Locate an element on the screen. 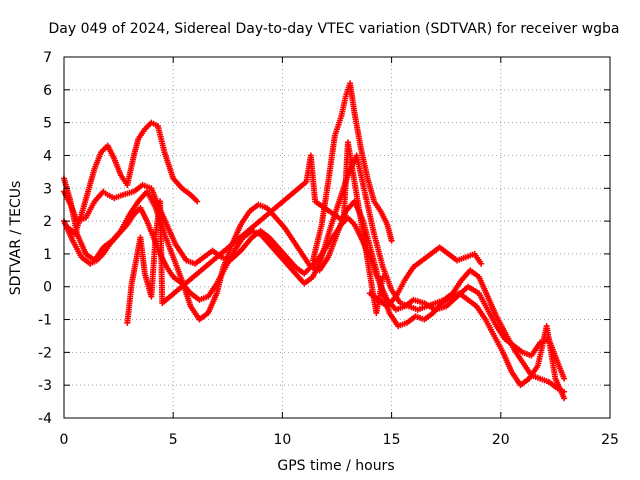  y-tick-label: -1 is located at coordinates (45, 321).